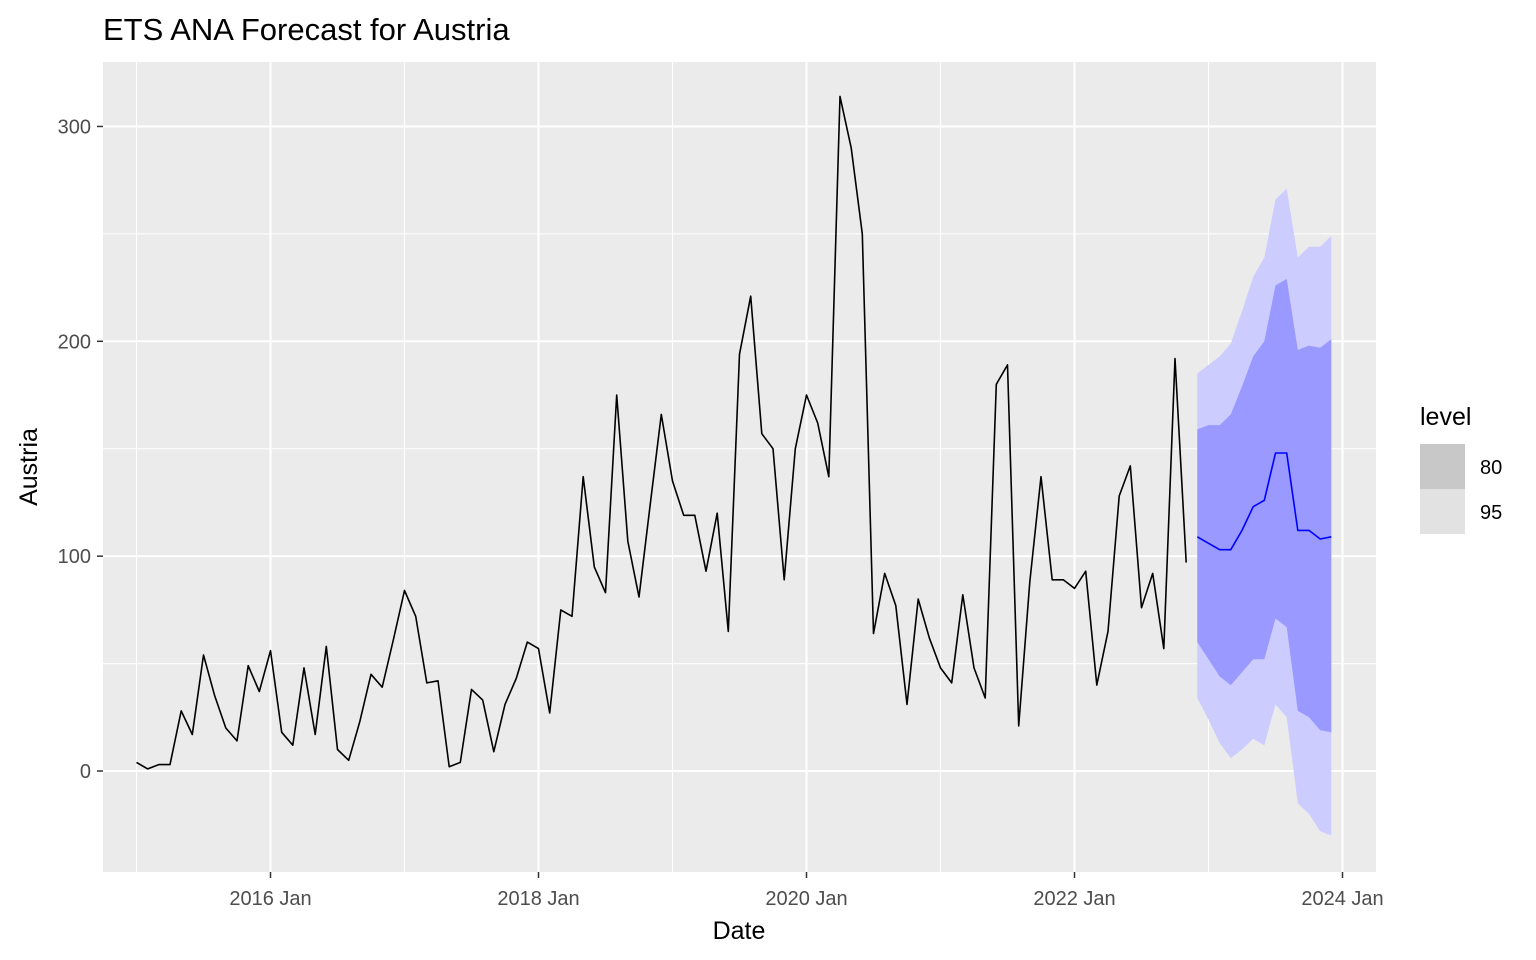 Image resolution: width=1536 pixels, height=960 pixels. I want to click on x-axis: 2016 Jan 2018 Jan 2020 Jan 2022 Jan 2024 Jan, so click(806, 891).